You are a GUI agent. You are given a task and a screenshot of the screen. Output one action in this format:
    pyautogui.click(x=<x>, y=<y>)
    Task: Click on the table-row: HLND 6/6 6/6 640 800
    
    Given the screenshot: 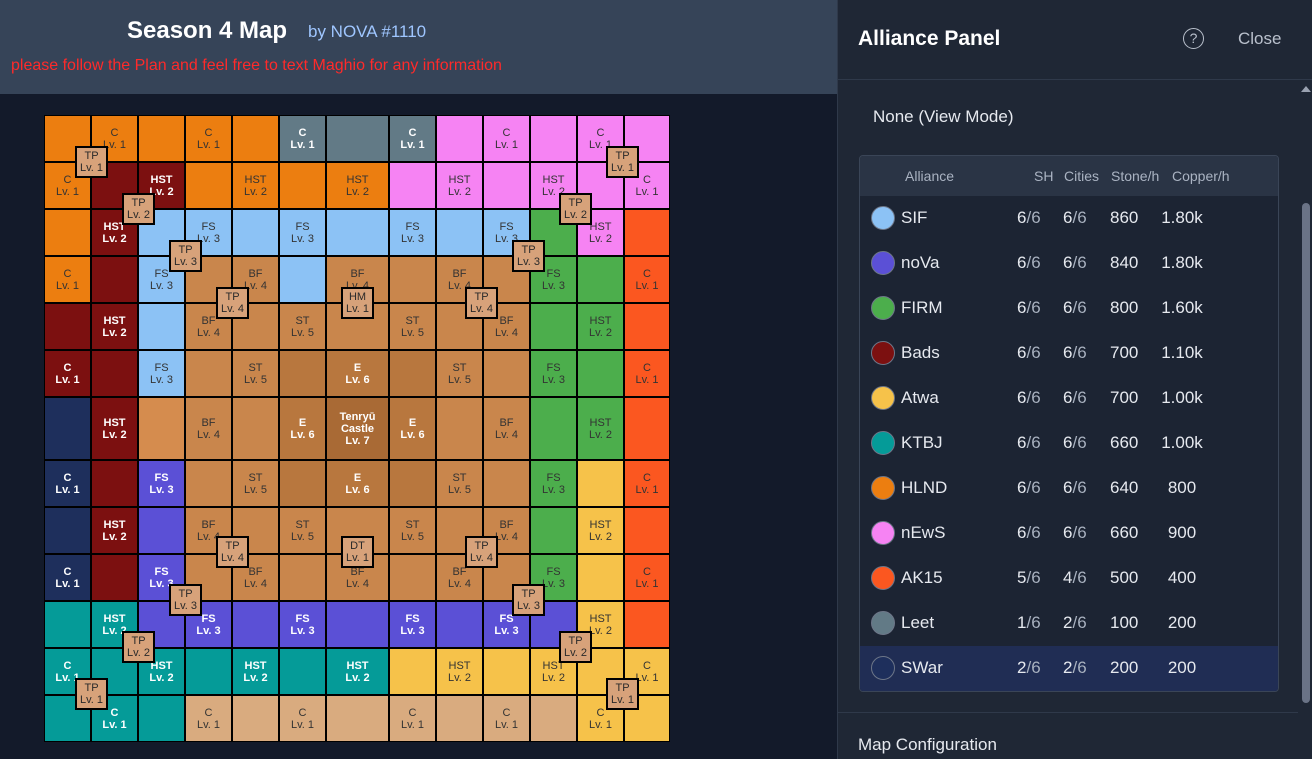 What is the action you would take?
    pyautogui.click(x=1069, y=488)
    